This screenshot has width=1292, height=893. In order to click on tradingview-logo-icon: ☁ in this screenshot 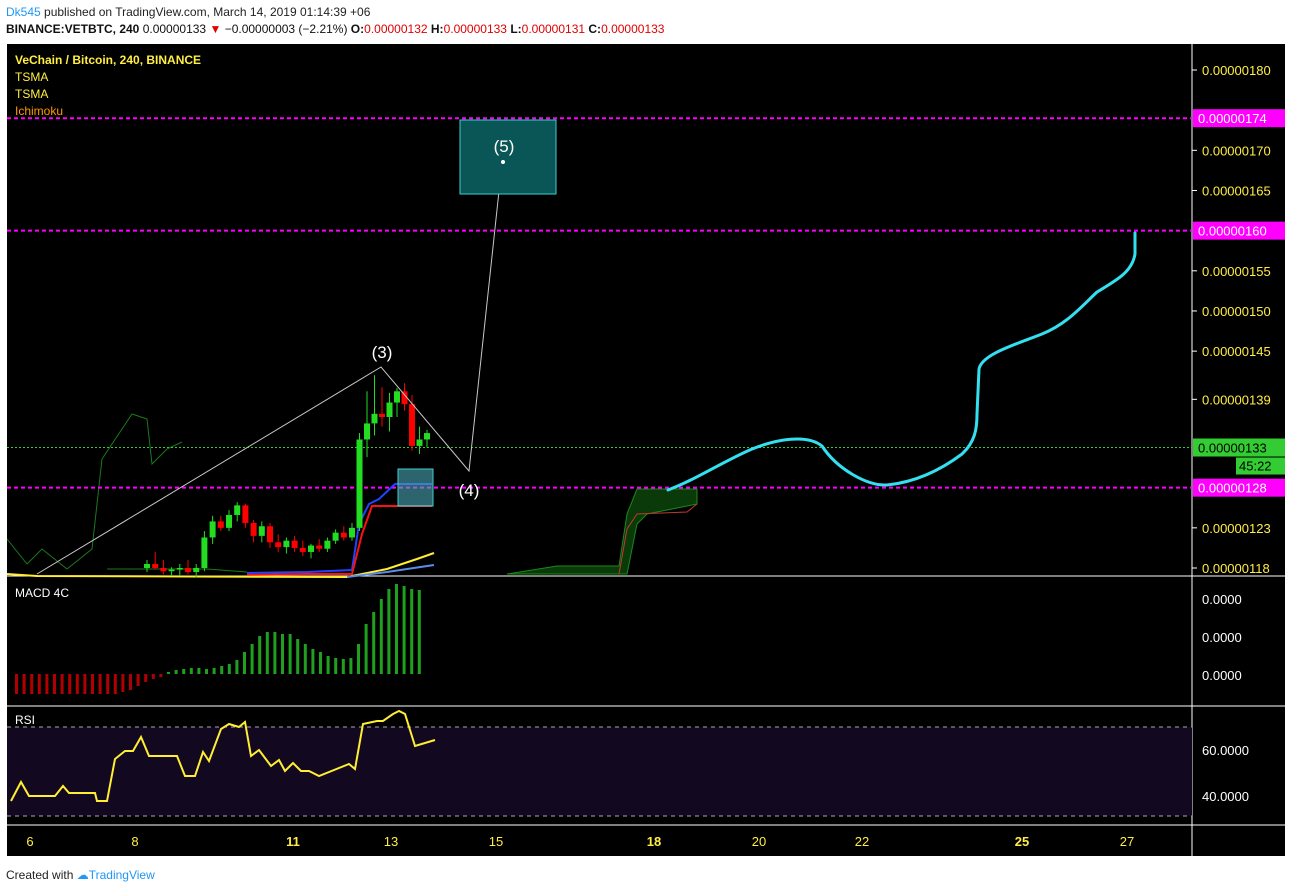, I will do `click(82, 875)`.